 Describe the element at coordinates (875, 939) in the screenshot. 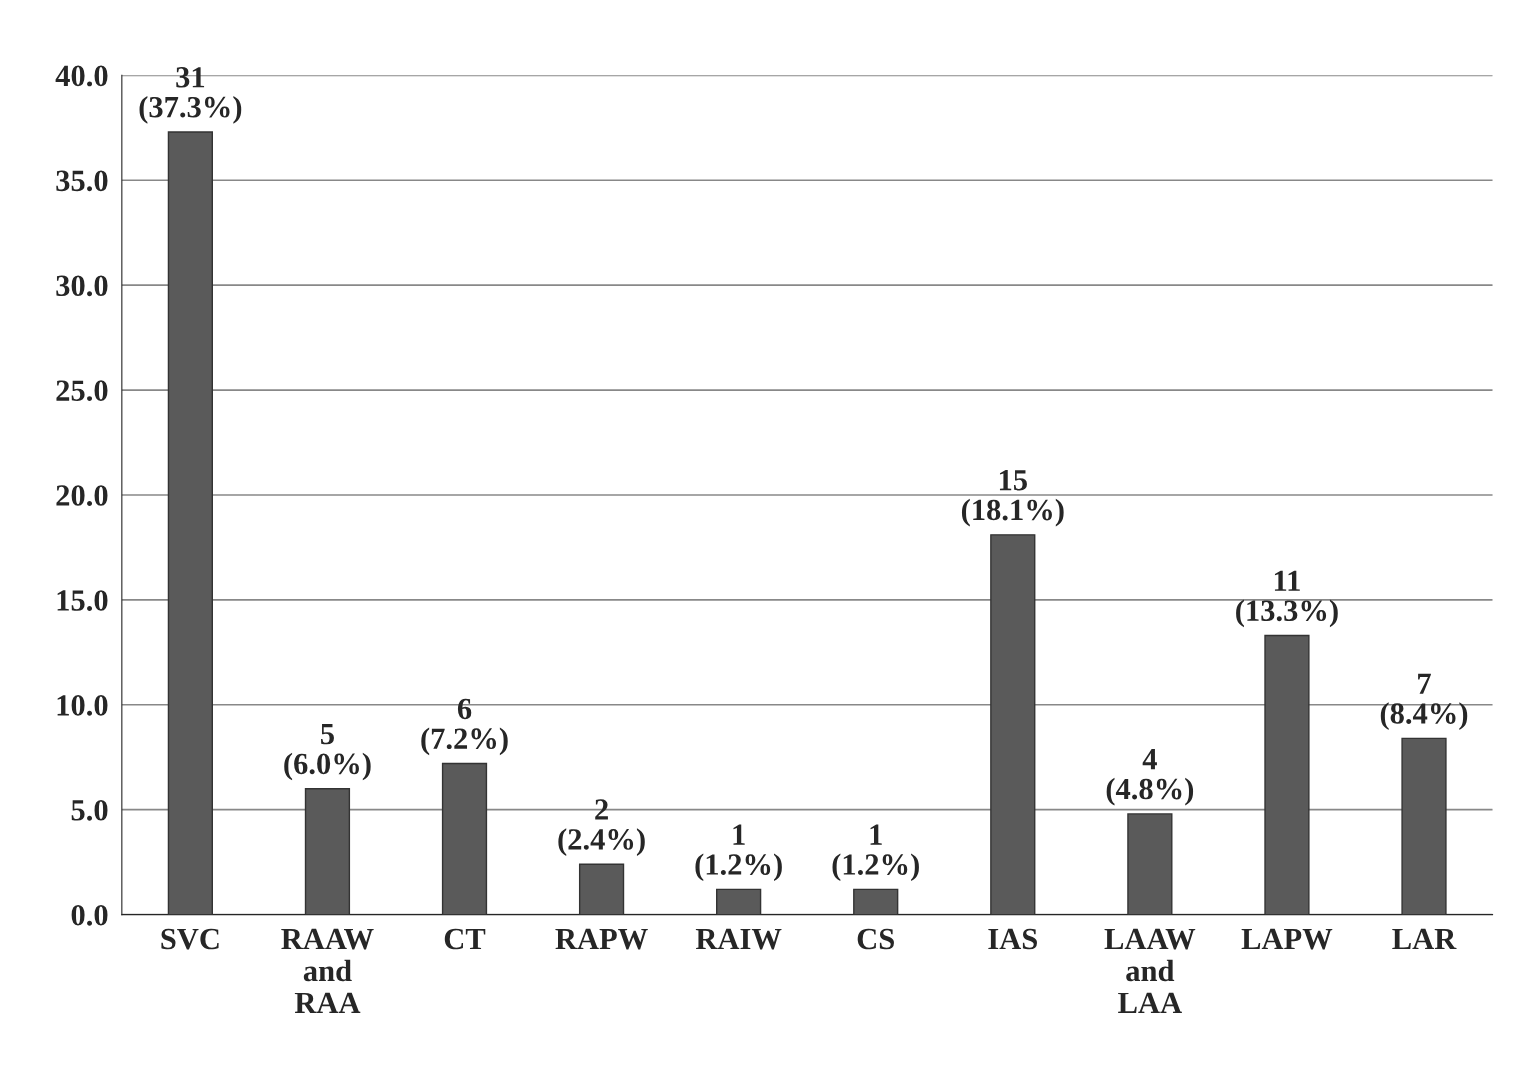

I see `x-tick-label: CS` at that location.